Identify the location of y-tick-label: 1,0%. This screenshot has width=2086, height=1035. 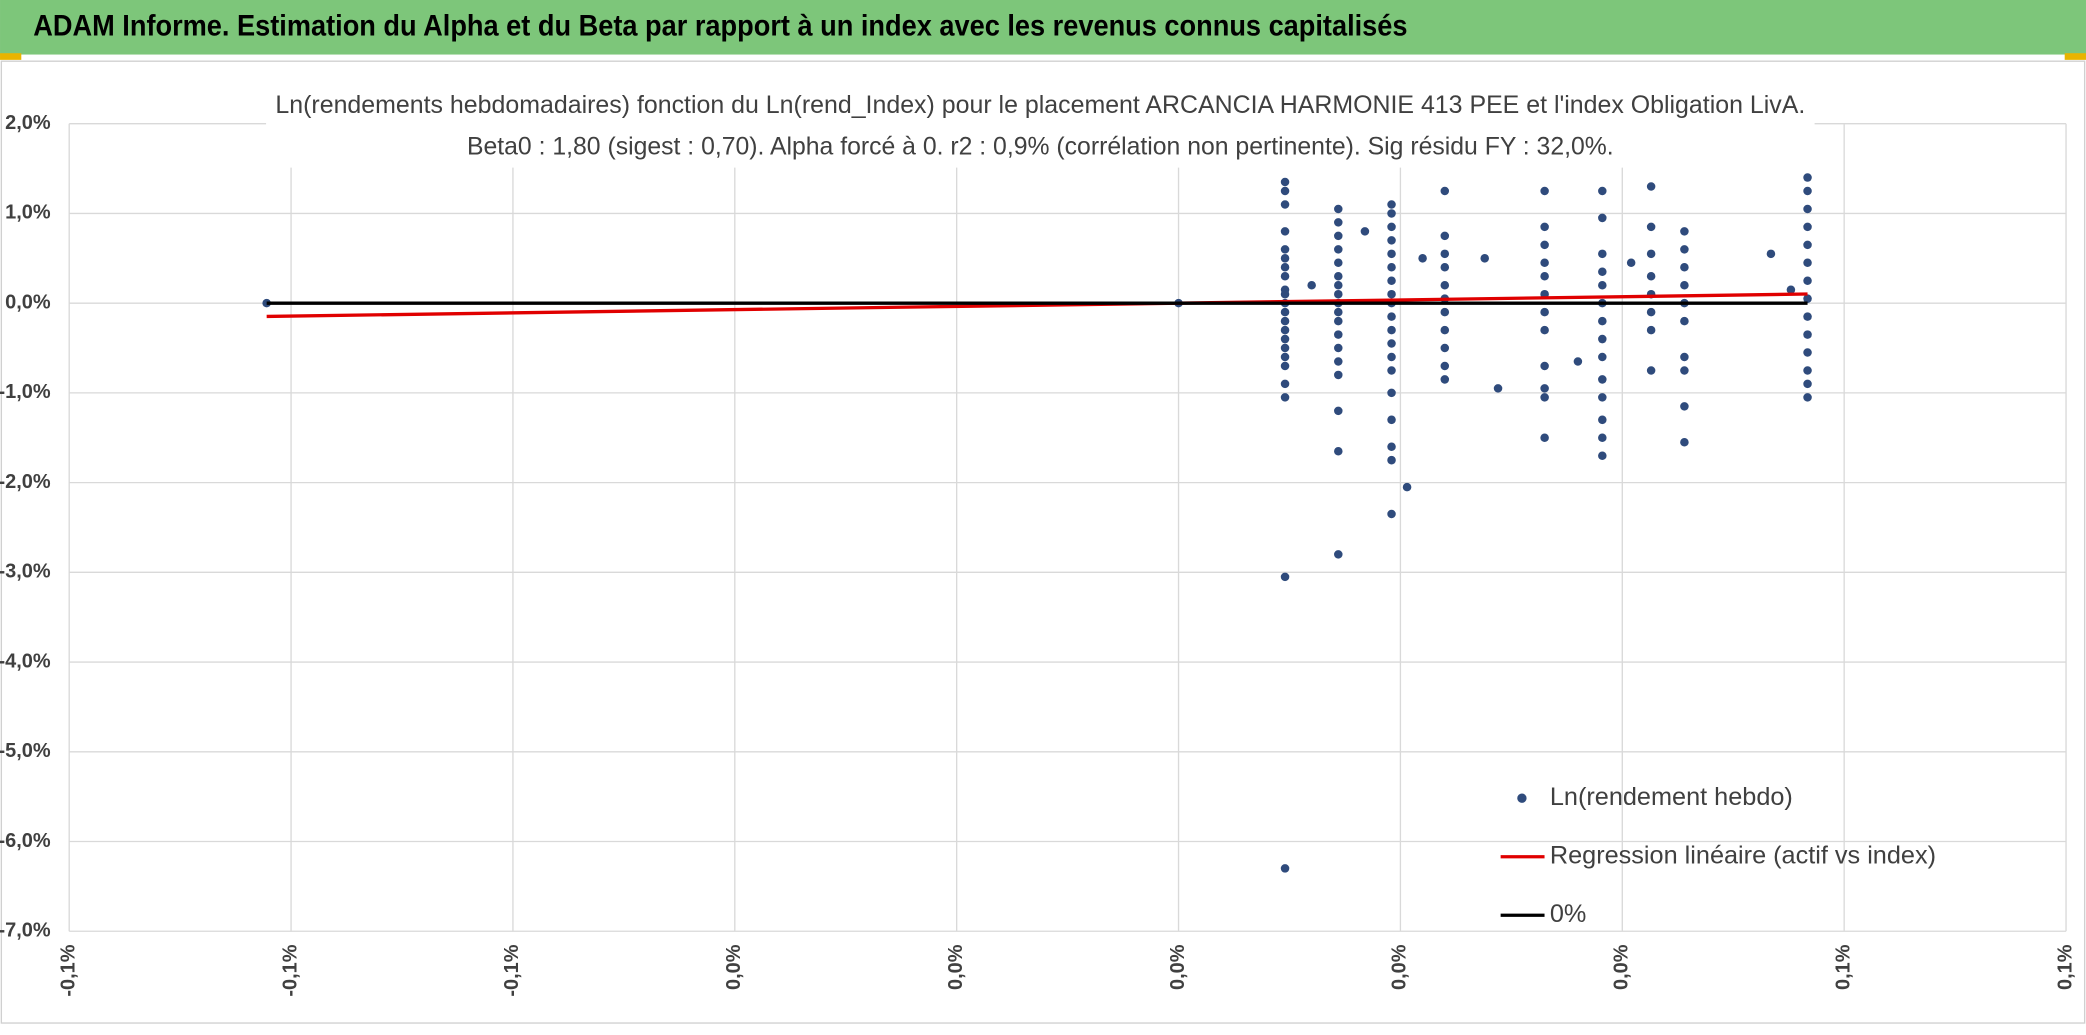
(28, 213).